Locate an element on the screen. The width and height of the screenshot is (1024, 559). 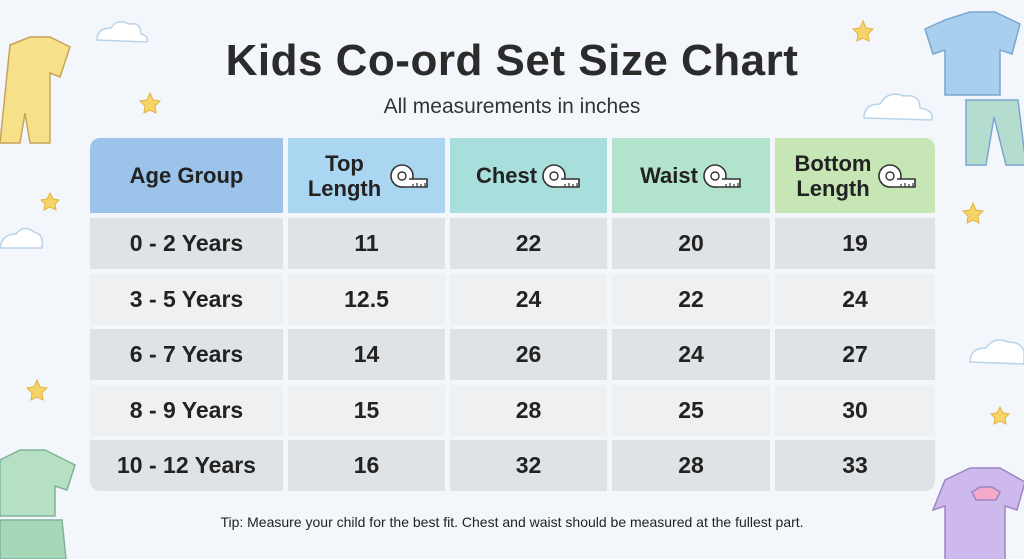
header-text: Age Group is located at coordinates (186, 175).